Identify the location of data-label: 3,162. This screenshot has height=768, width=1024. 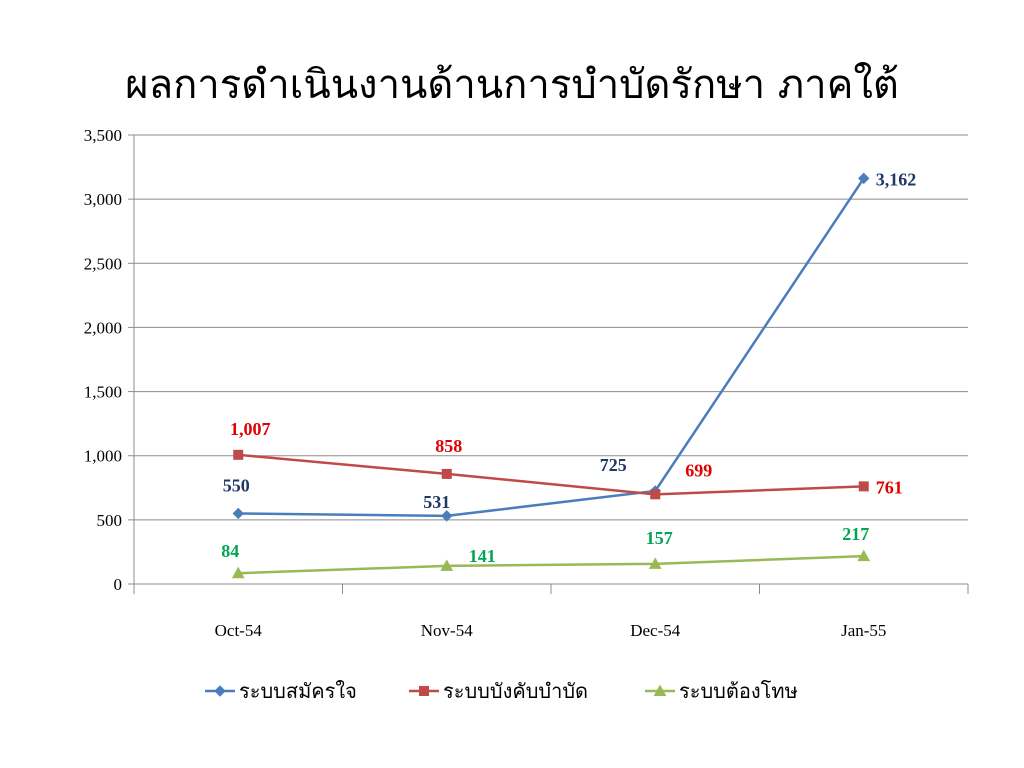
(896, 179).